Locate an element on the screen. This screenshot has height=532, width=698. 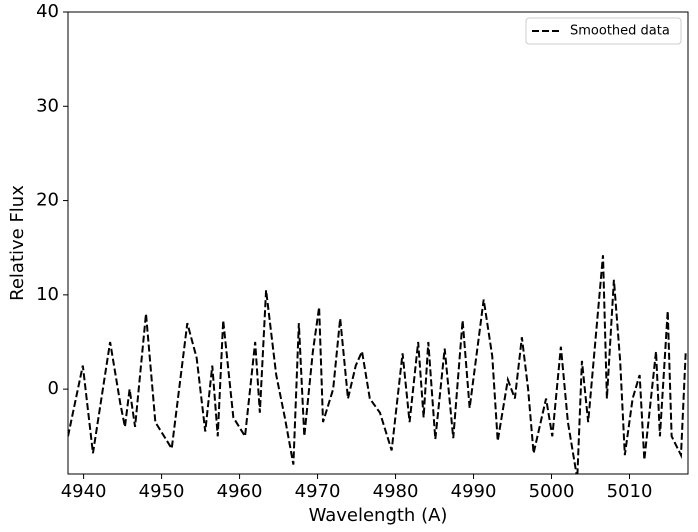
legend-box is located at coordinates (603, 31).